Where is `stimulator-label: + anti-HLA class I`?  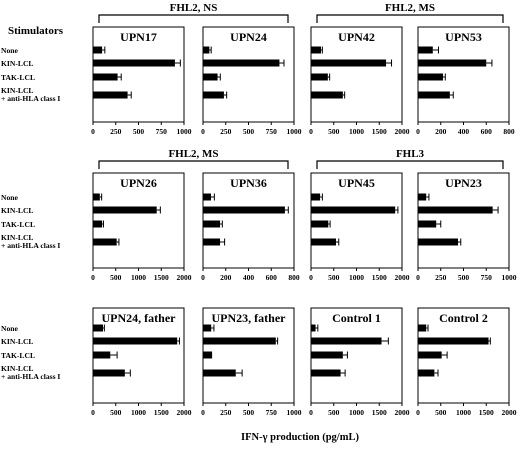 stimulator-label: + anti-HLA class I is located at coordinates (30, 376).